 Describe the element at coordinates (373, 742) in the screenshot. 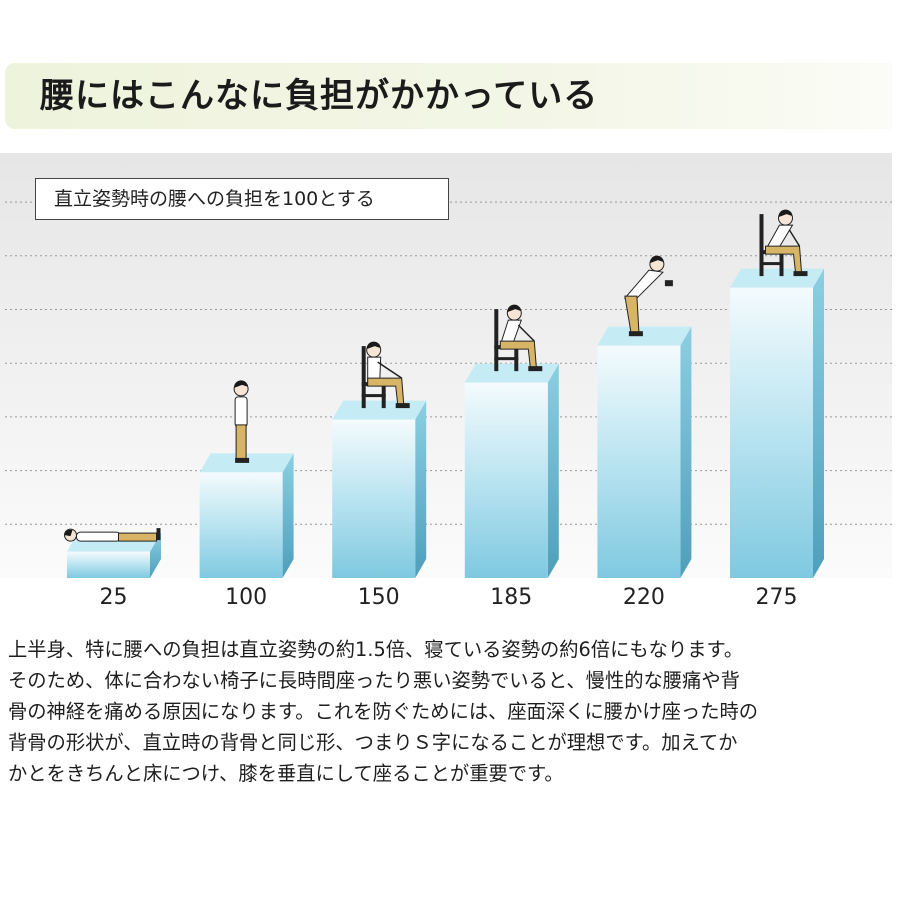

I see `description-line: 背骨の形状が、直立時の背骨と同じ形、つまりＳ字になることが理想です。加えてか` at that location.